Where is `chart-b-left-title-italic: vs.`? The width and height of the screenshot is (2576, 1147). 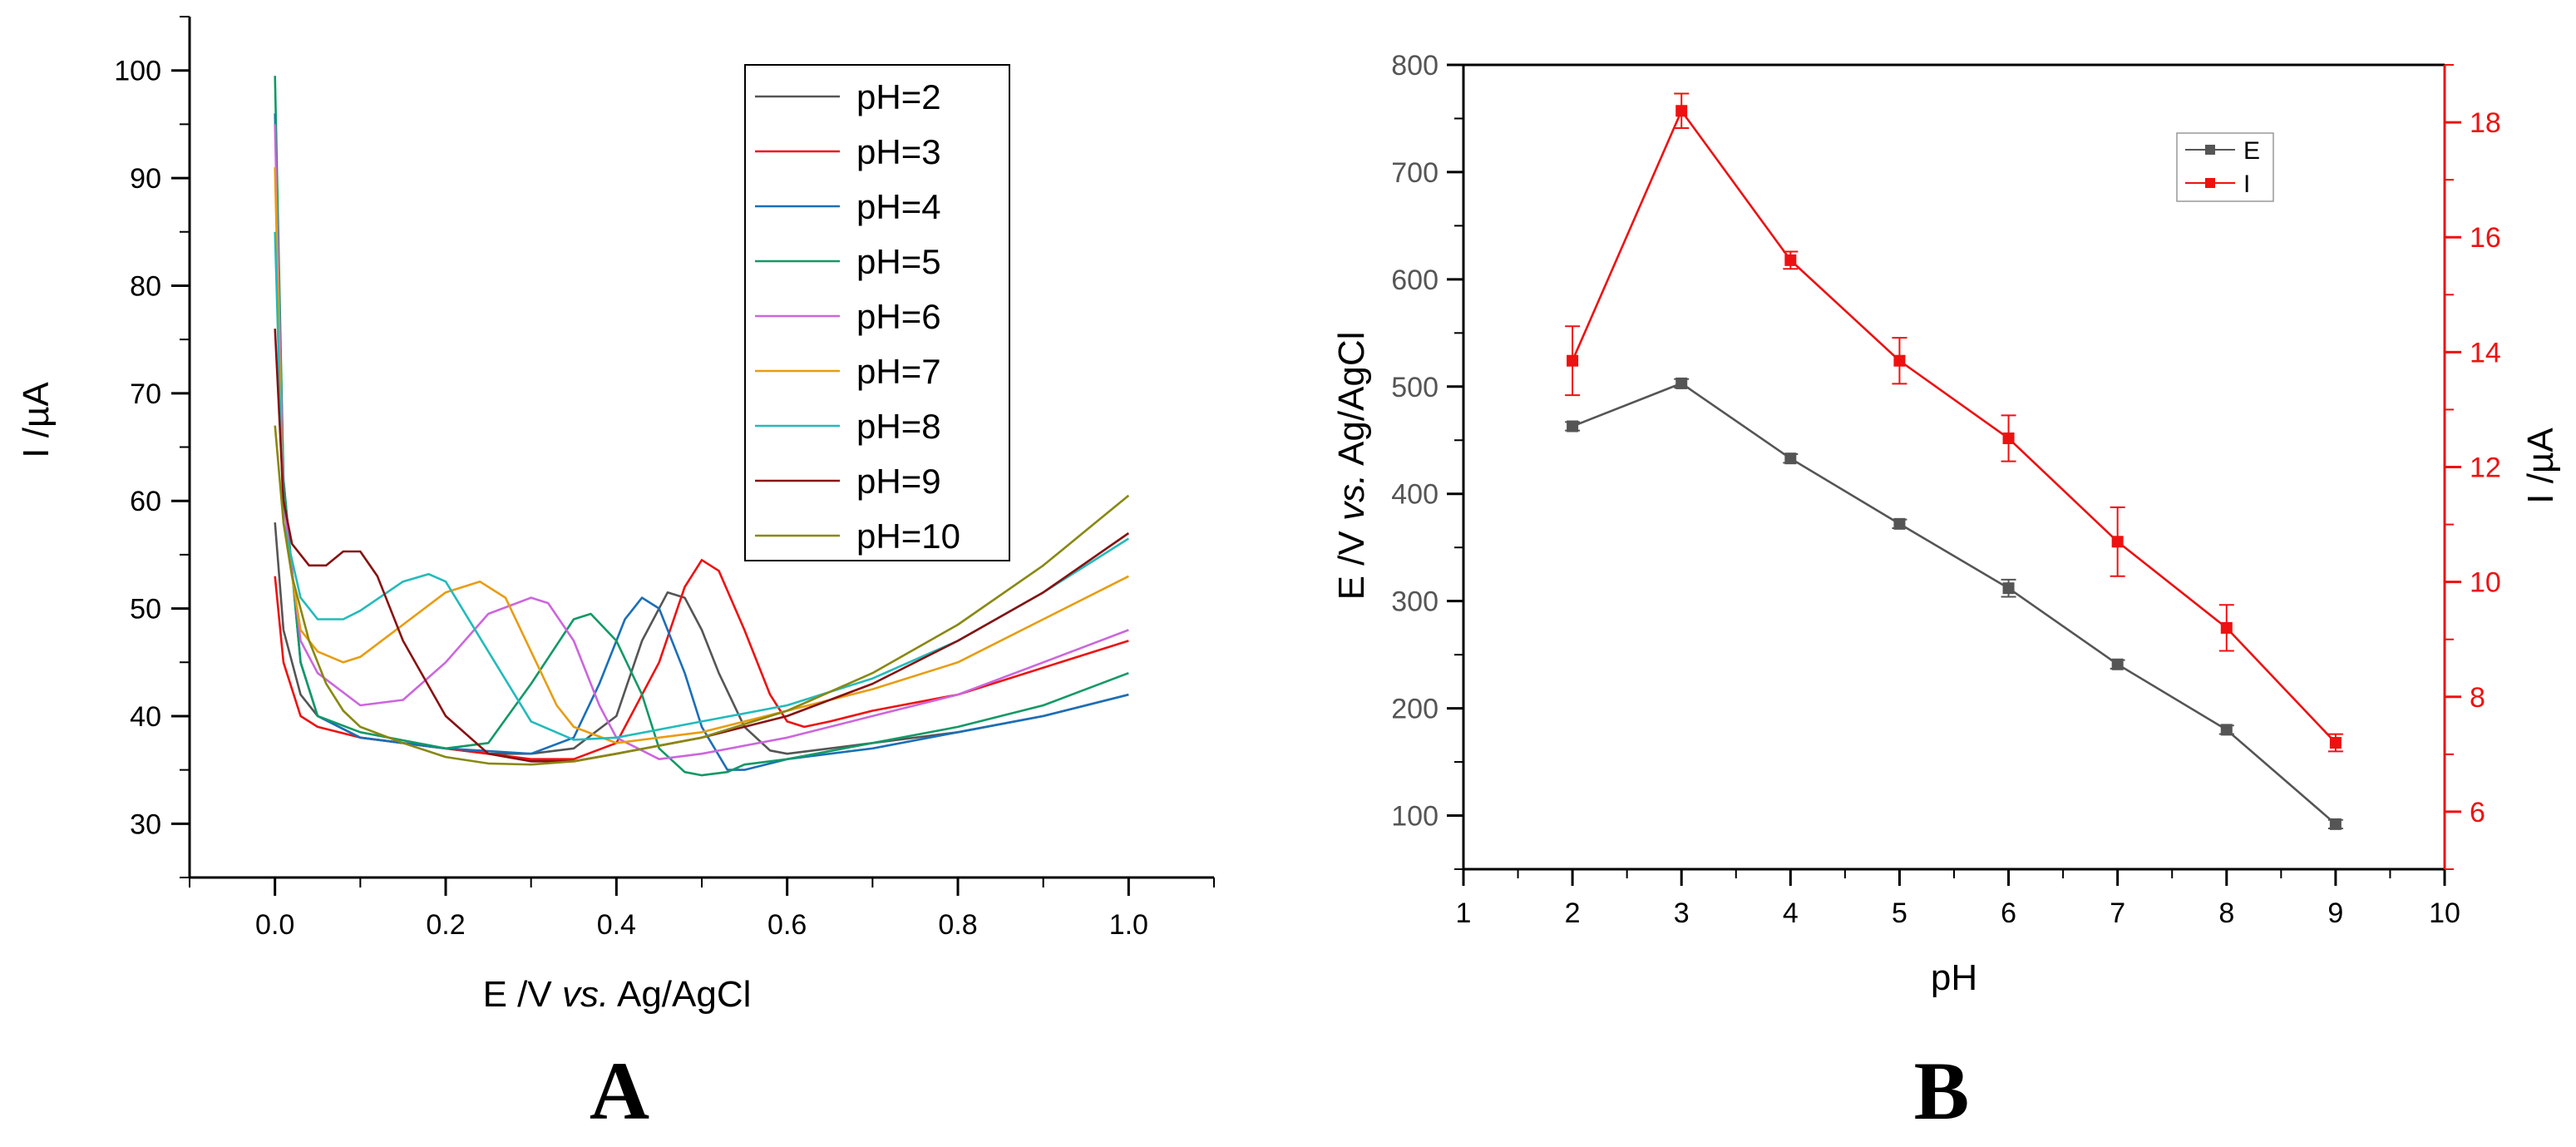
chart-b-left-title-italic: vs. is located at coordinates (1351, 497).